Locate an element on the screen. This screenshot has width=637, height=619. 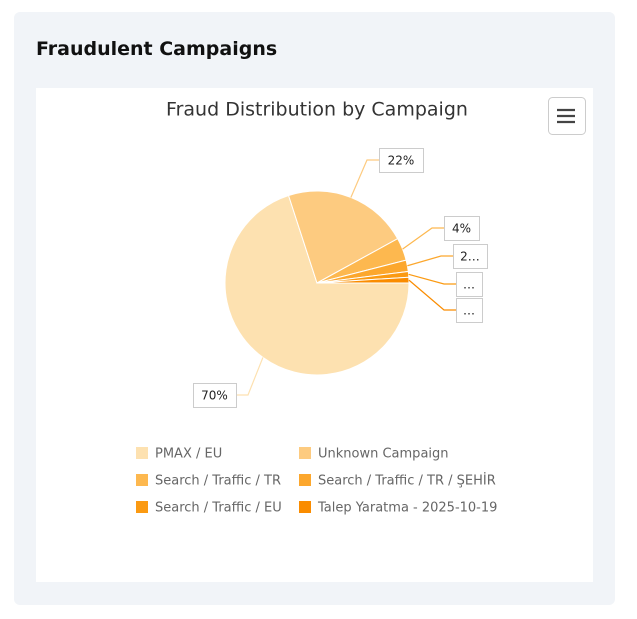
data-label: 4% is located at coordinates (461, 229).